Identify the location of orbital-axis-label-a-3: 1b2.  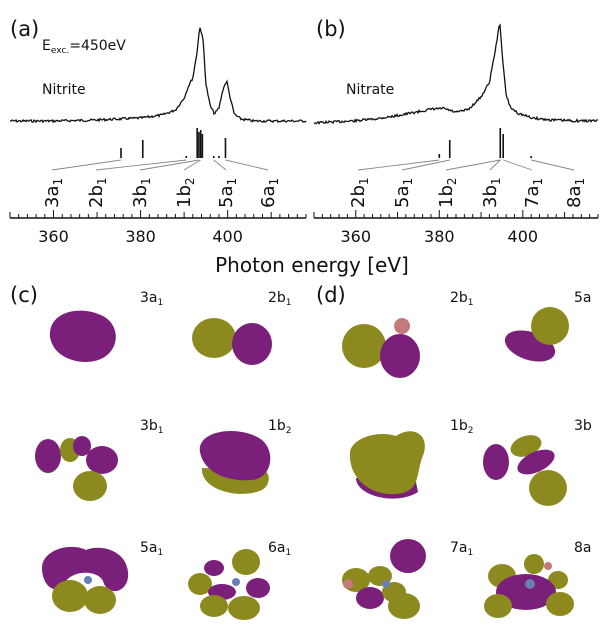
(185, 192).